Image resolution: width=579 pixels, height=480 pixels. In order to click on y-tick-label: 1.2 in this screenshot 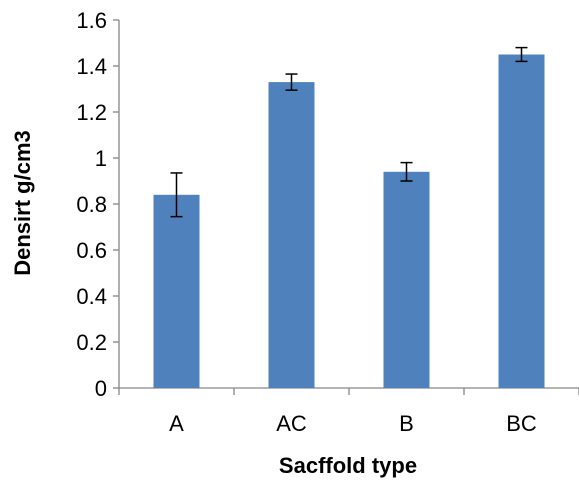, I will do `click(91, 112)`.